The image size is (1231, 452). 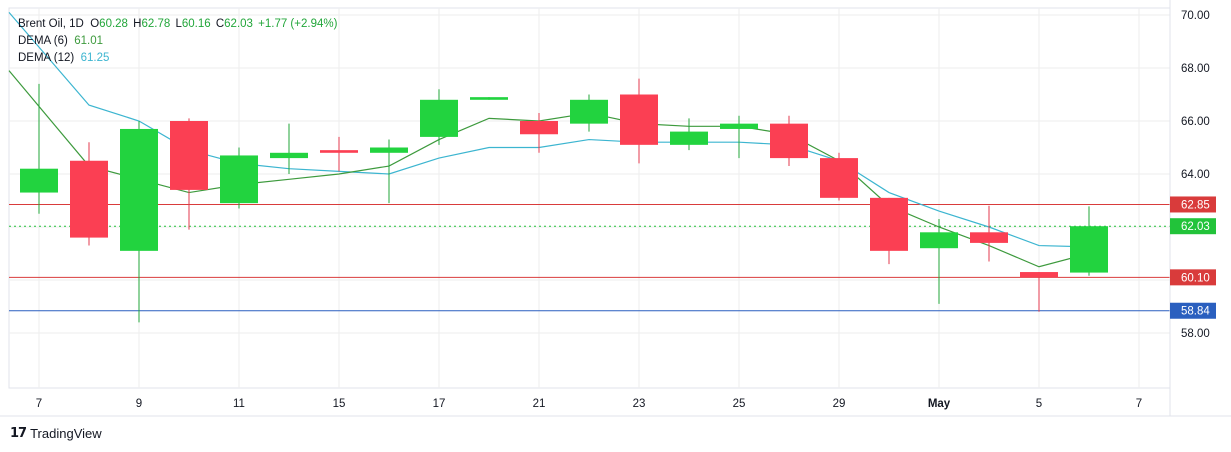 I want to click on dema12-label: DEMA (12), so click(x=46, y=58).